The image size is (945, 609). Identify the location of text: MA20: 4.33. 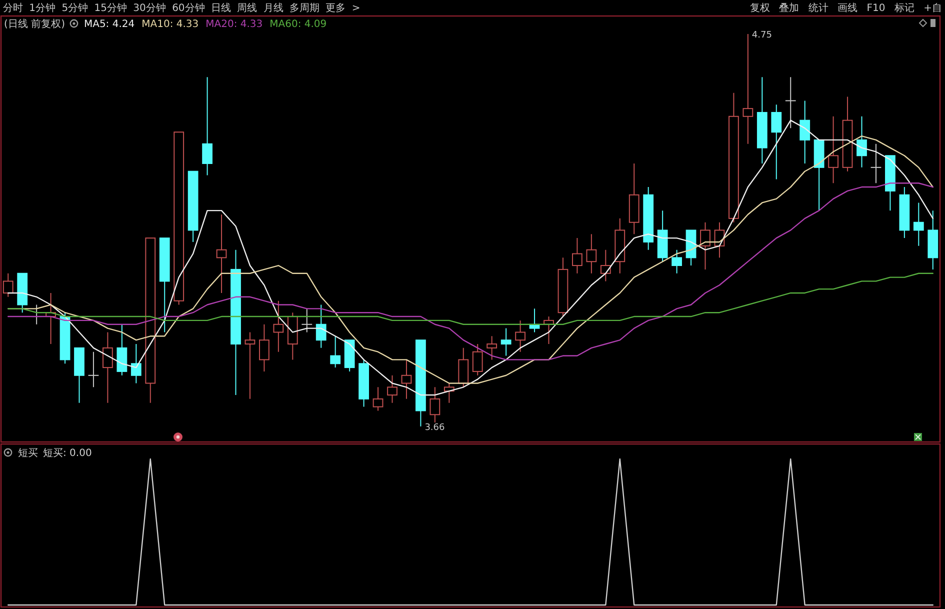
(234, 24).